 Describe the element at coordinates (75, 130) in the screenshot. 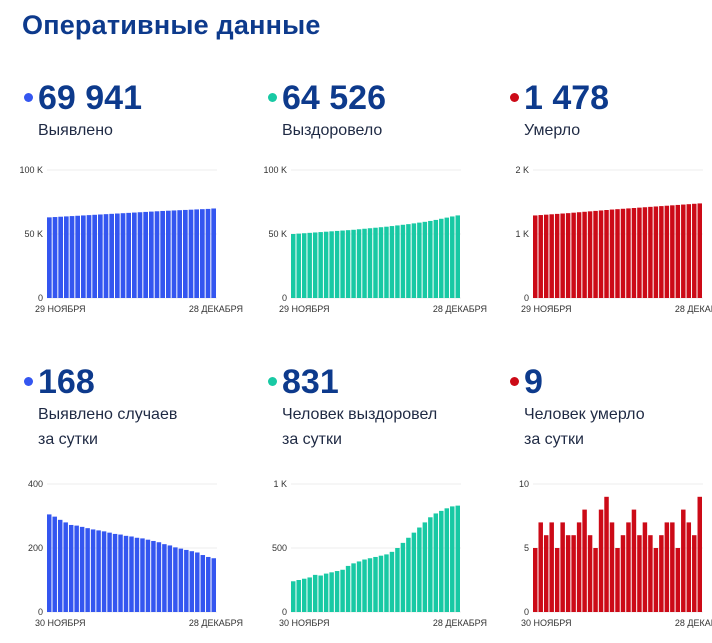

I see `stat-caption: Выявлено` at that location.